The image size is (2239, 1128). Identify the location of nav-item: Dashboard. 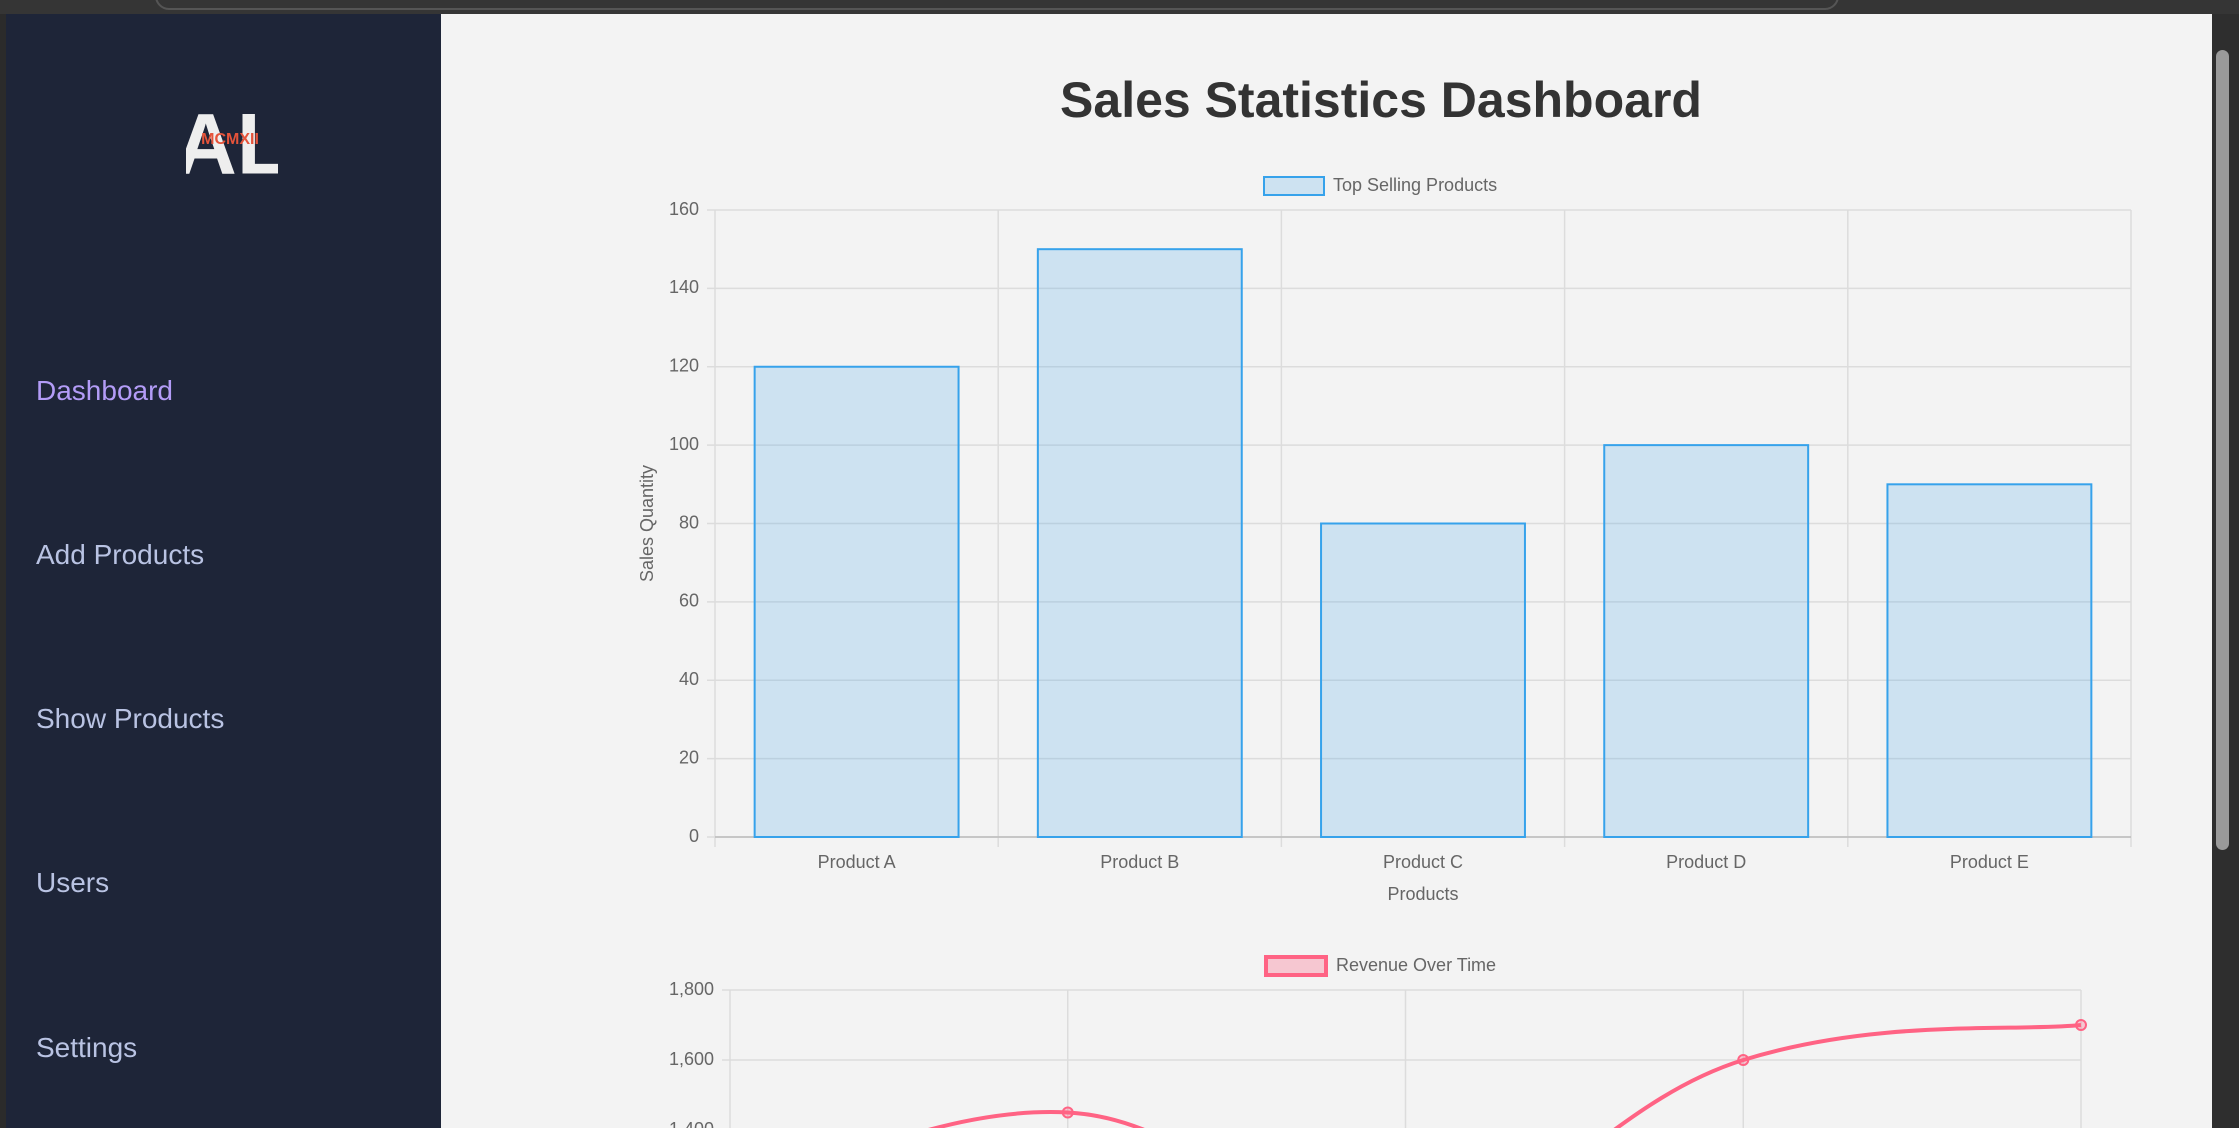
(104, 390).